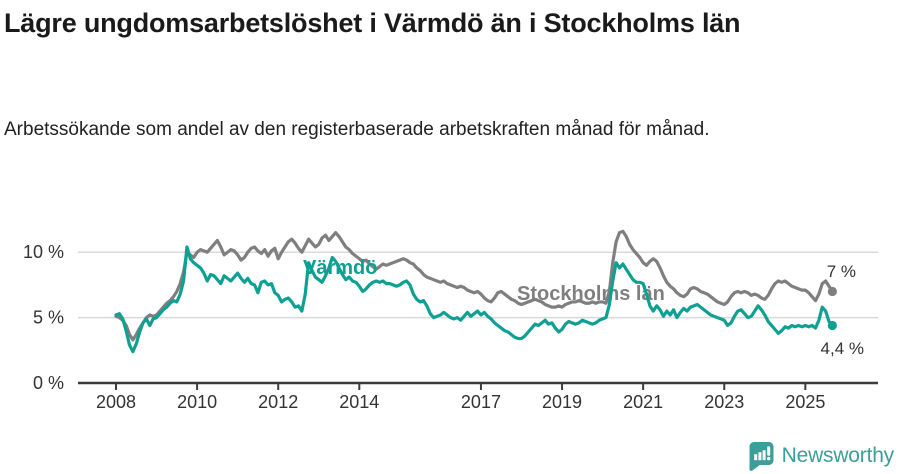 The height and width of the screenshot is (474, 900). I want to click on newsworthy-badge-icon, so click(761, 456).